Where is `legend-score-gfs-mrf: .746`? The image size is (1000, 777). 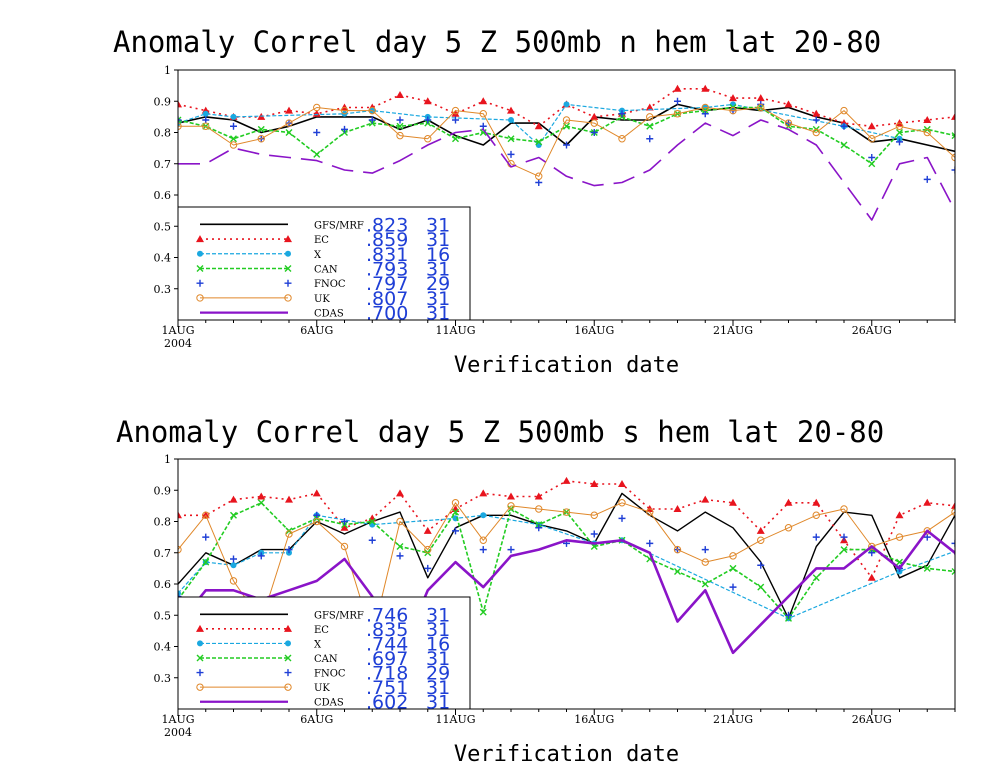 legend-score-gfs-mrf: .746 is located at coordinates (387, 615).